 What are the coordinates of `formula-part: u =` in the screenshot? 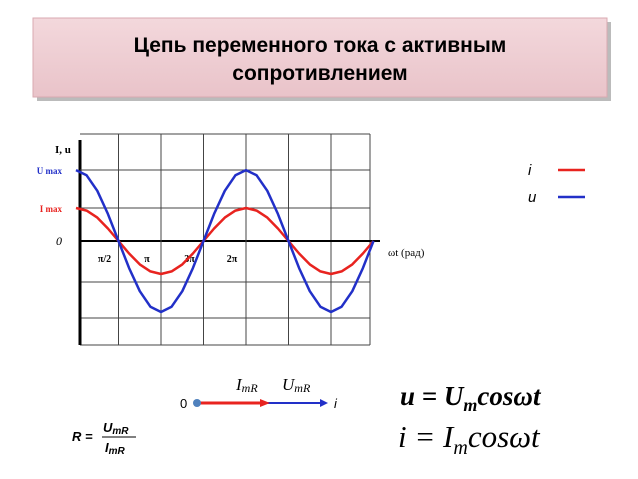 It's located at (422, 396).